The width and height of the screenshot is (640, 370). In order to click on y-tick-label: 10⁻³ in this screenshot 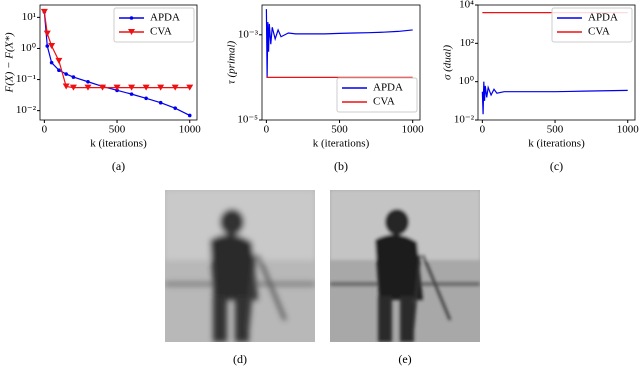, I will do `click(248, 34)`.